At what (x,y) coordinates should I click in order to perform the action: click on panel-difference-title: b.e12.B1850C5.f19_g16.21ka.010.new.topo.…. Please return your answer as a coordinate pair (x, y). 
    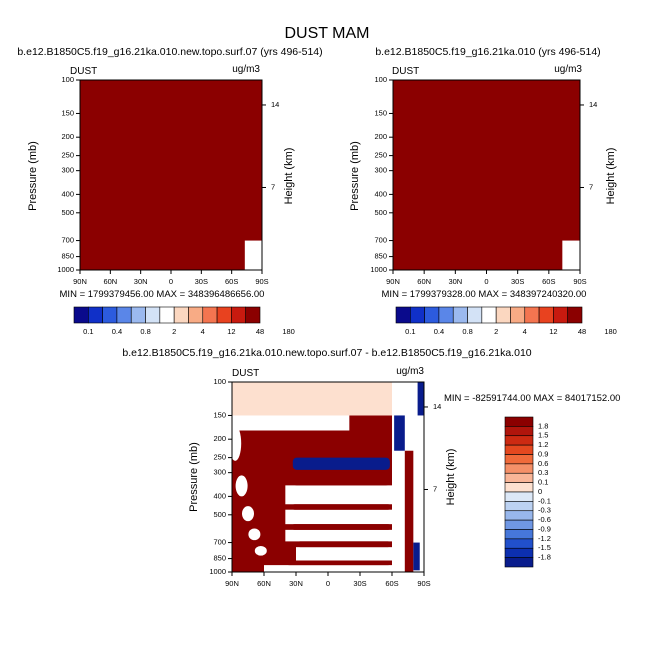
    Looking at the image, I should click on (326, 353).